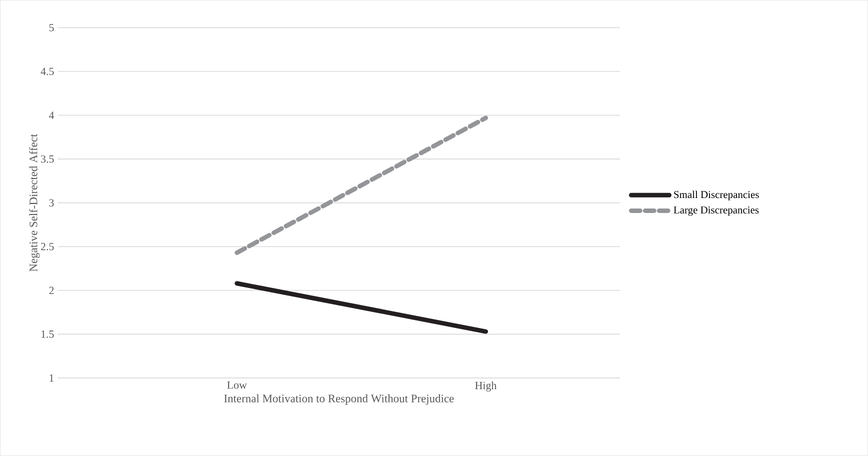  I want to click on y-tick-label: 4.5, so click(47, 72).